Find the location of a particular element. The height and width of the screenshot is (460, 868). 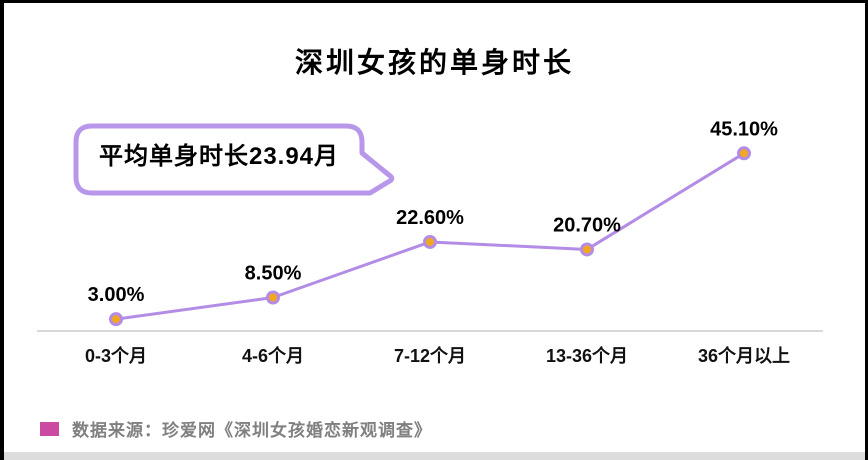

value-label: 3.00% is located at coordinates (116, 295).